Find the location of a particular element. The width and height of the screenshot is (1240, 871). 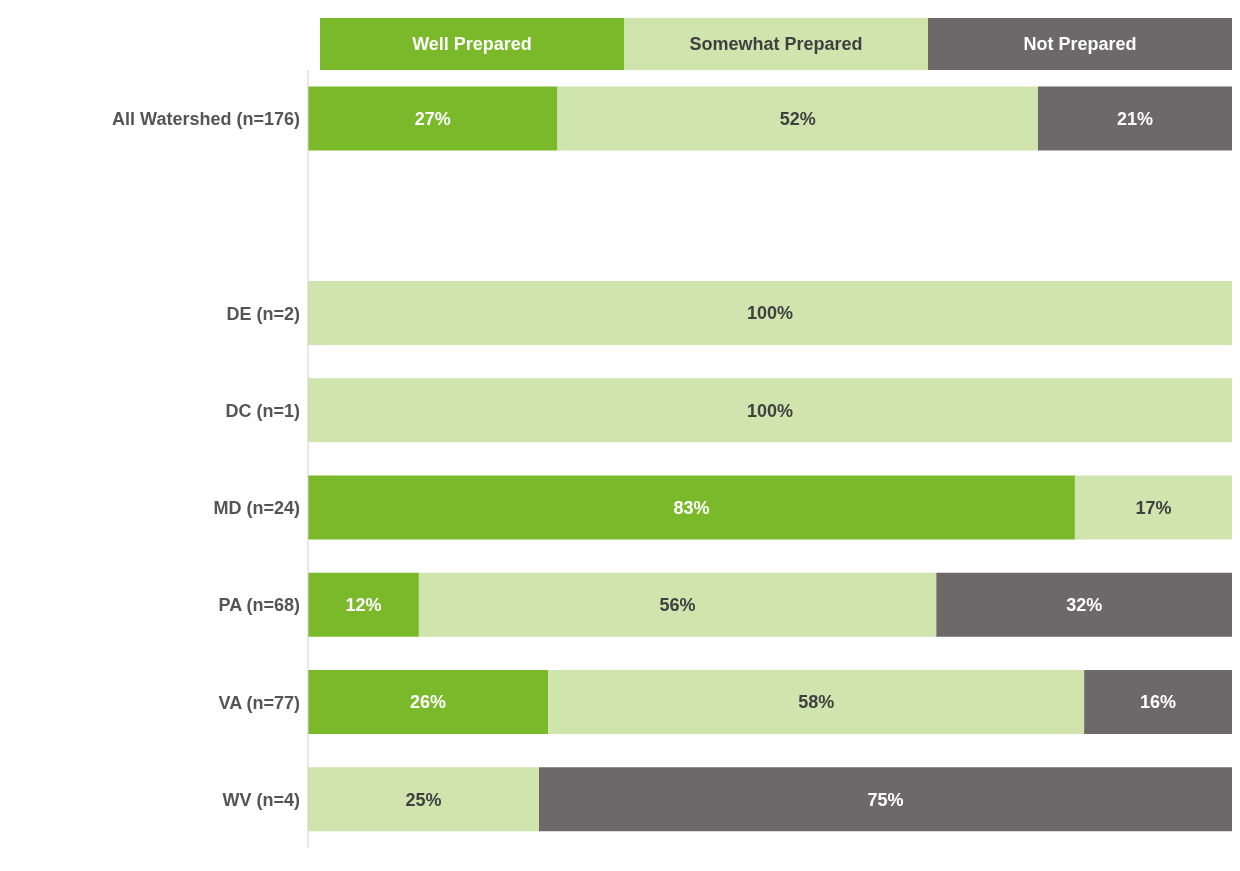

data-label: 26% is located at coordinates (428, 702).